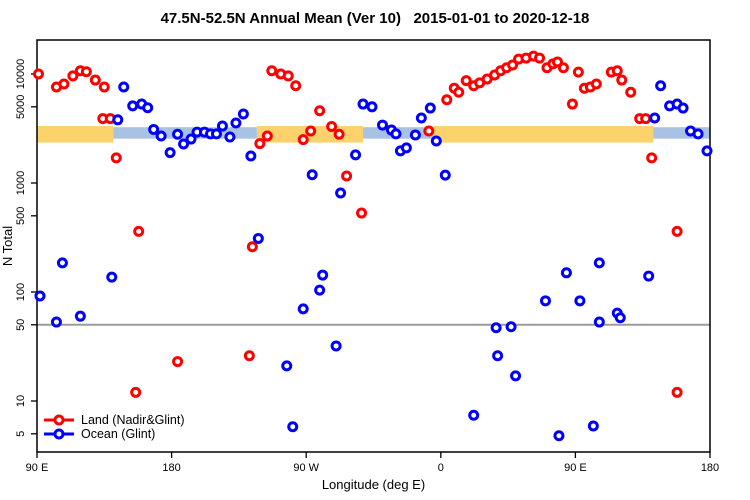 The height and width of the screenshot is (500, 750). What do you see at coordinates (21, 74) in the screenshot?
I see `y-tick-label: 10000` at bounding box center [21, 74].